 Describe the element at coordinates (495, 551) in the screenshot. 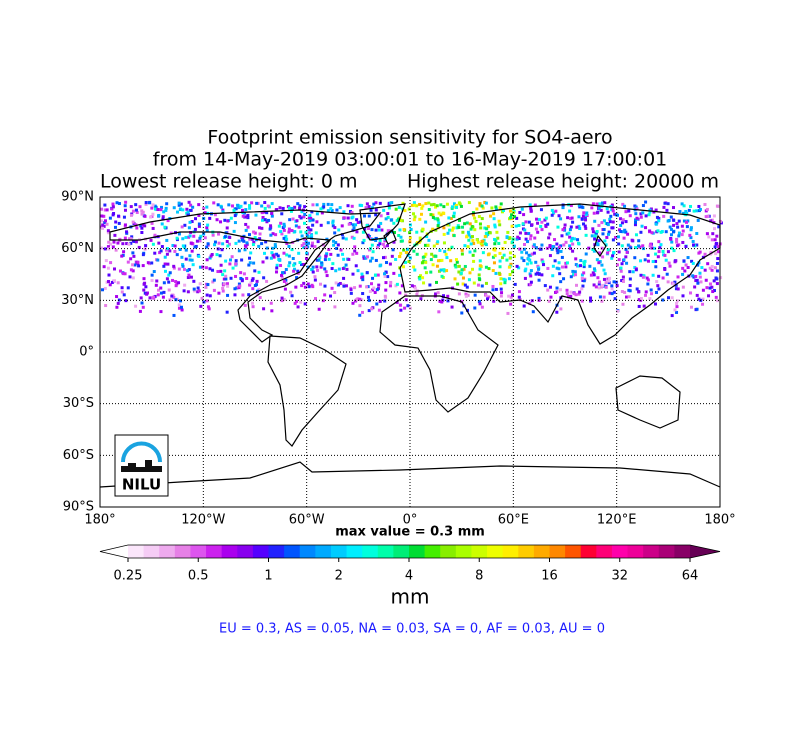

I see `colorbar-segment` at that location.